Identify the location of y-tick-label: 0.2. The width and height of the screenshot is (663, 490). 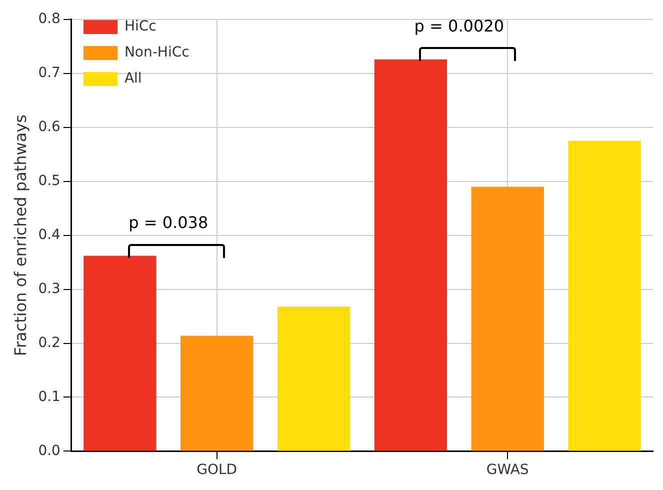
(49, 342).